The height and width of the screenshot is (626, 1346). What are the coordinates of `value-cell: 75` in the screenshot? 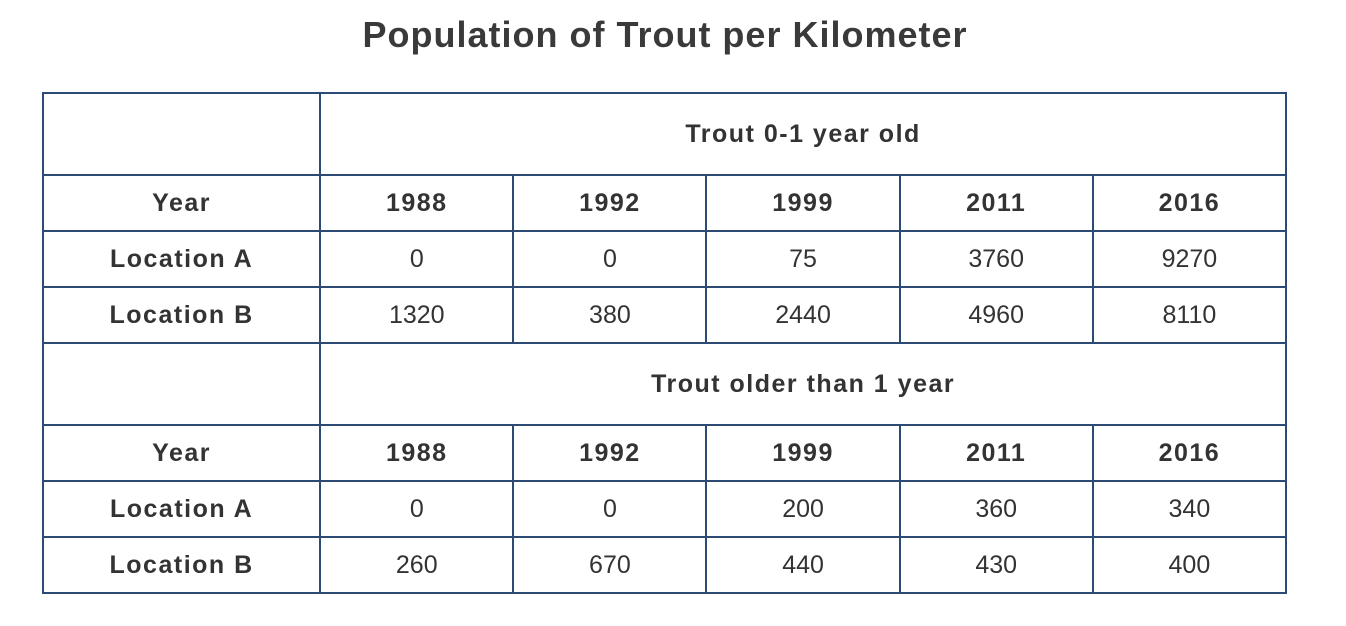 It's located at (803, 259).